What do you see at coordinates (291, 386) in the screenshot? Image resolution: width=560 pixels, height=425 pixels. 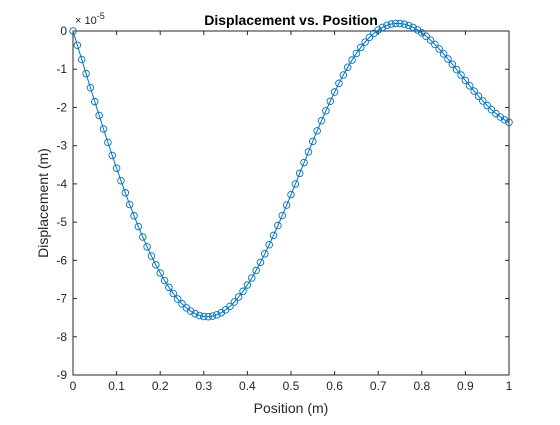 I see `x-tick-label: 0.5` at bounding box center [291, 386].